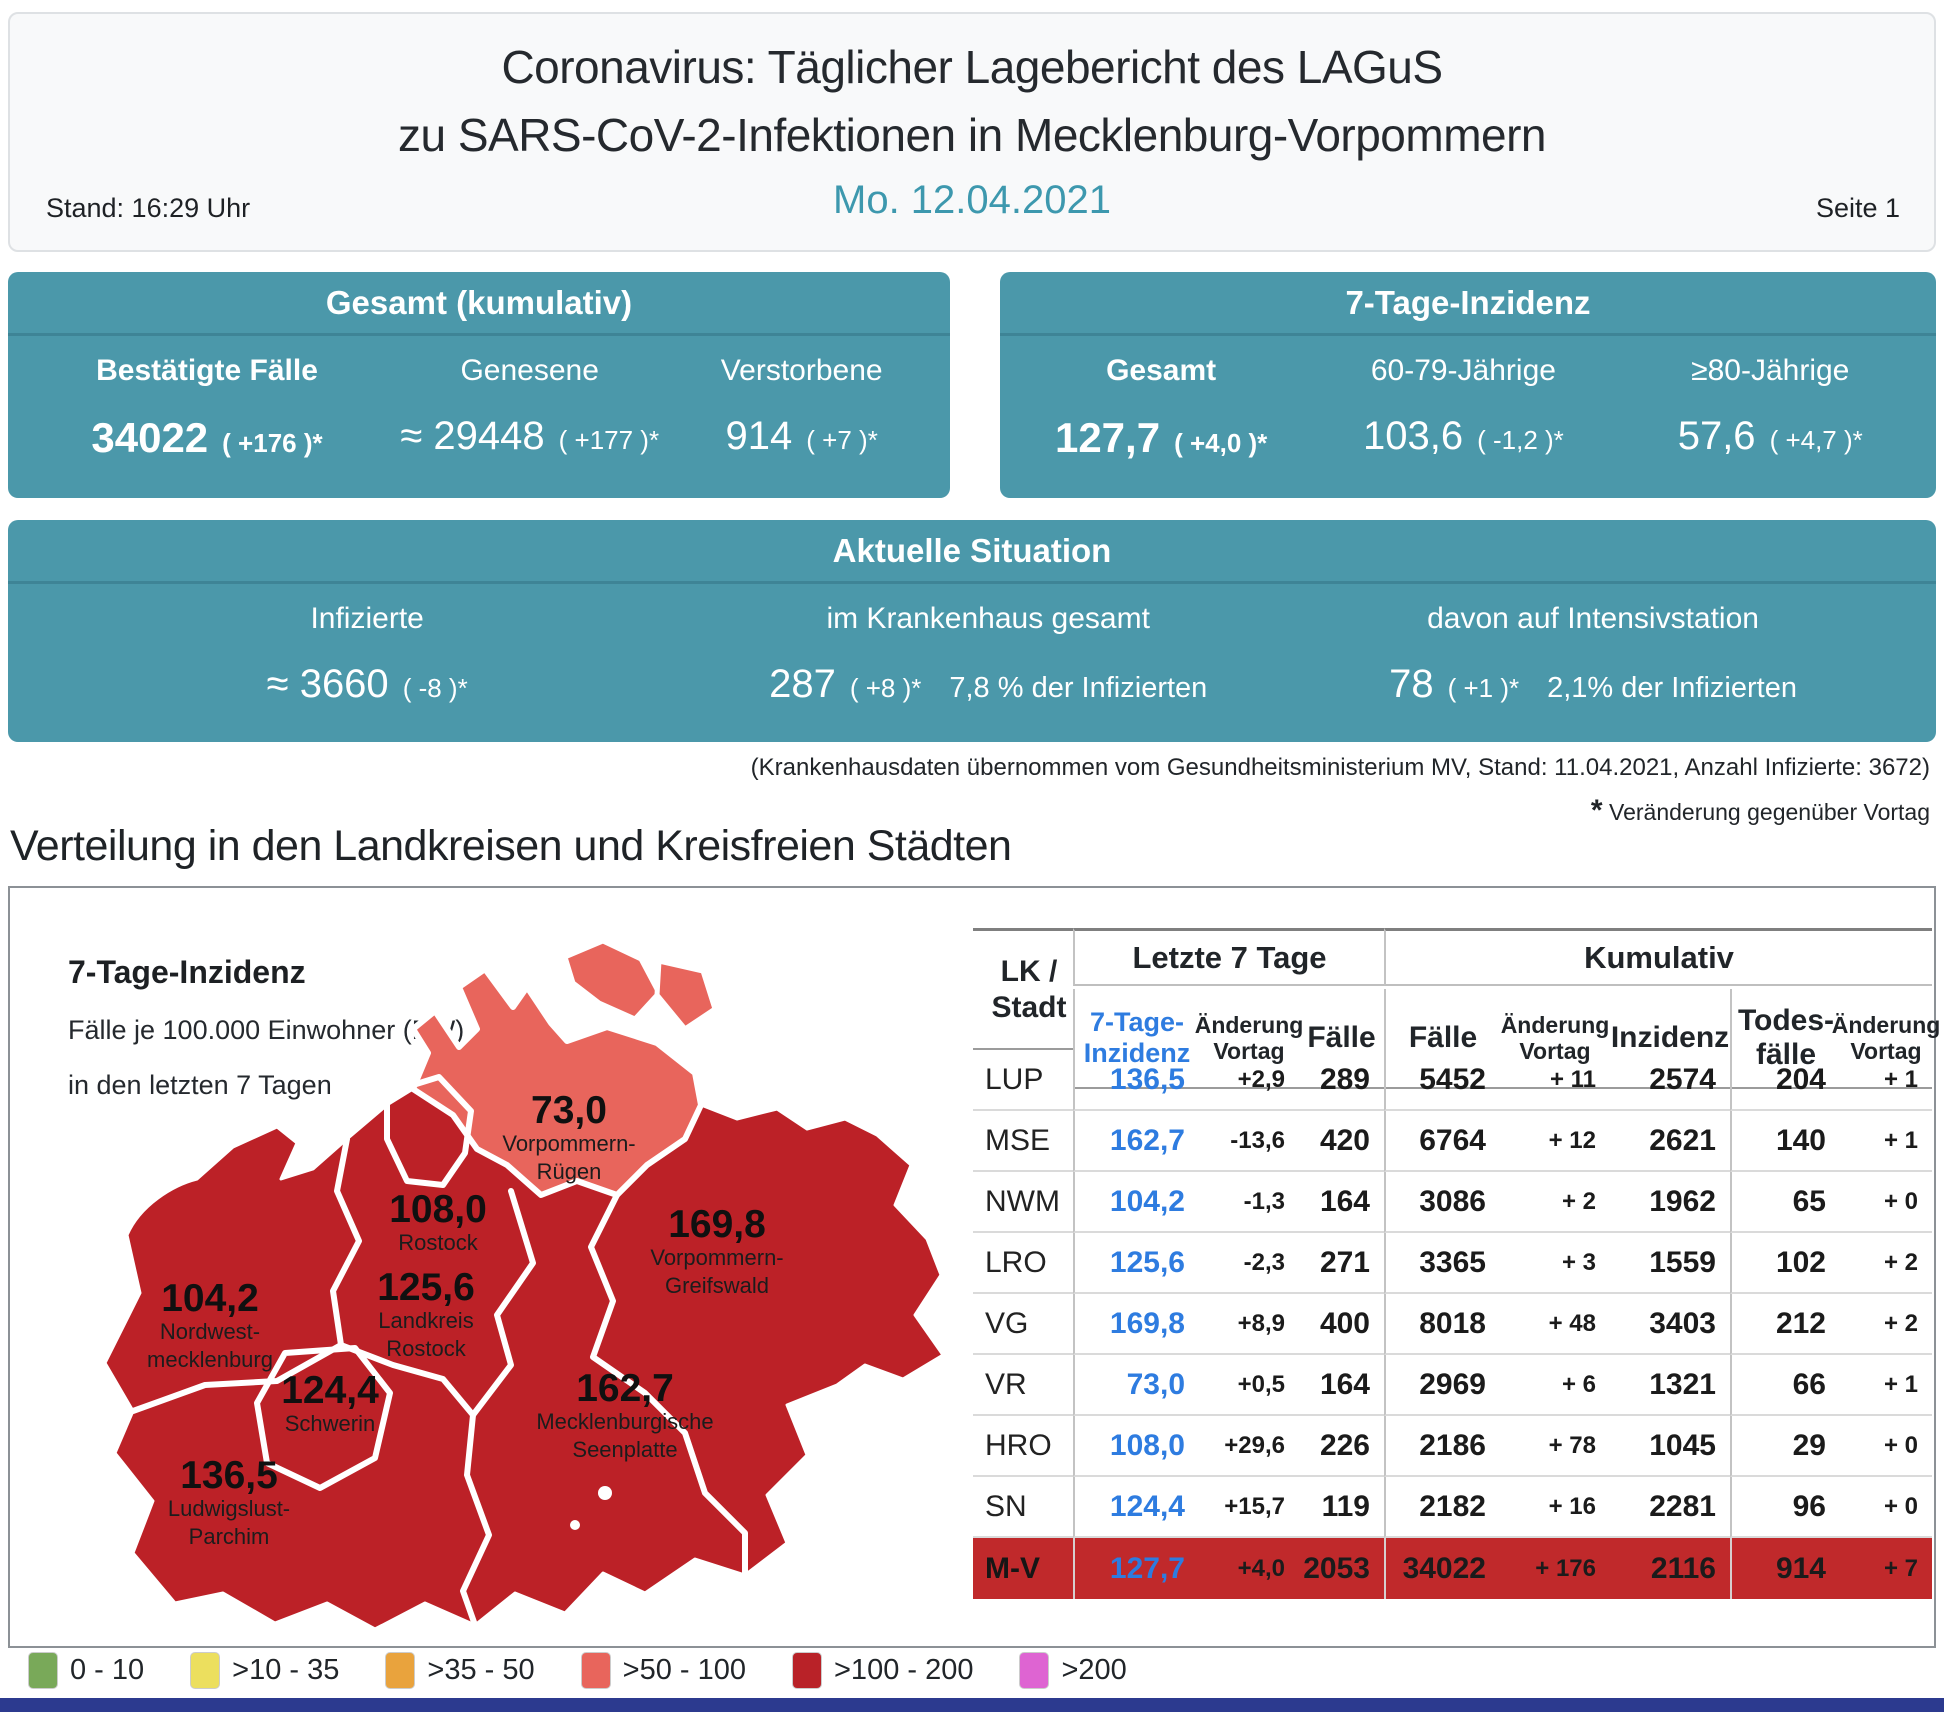  Describe the element at coordinates (842, 440) in the screenshot. I see `stat-change: ( +7 )*` at that location.